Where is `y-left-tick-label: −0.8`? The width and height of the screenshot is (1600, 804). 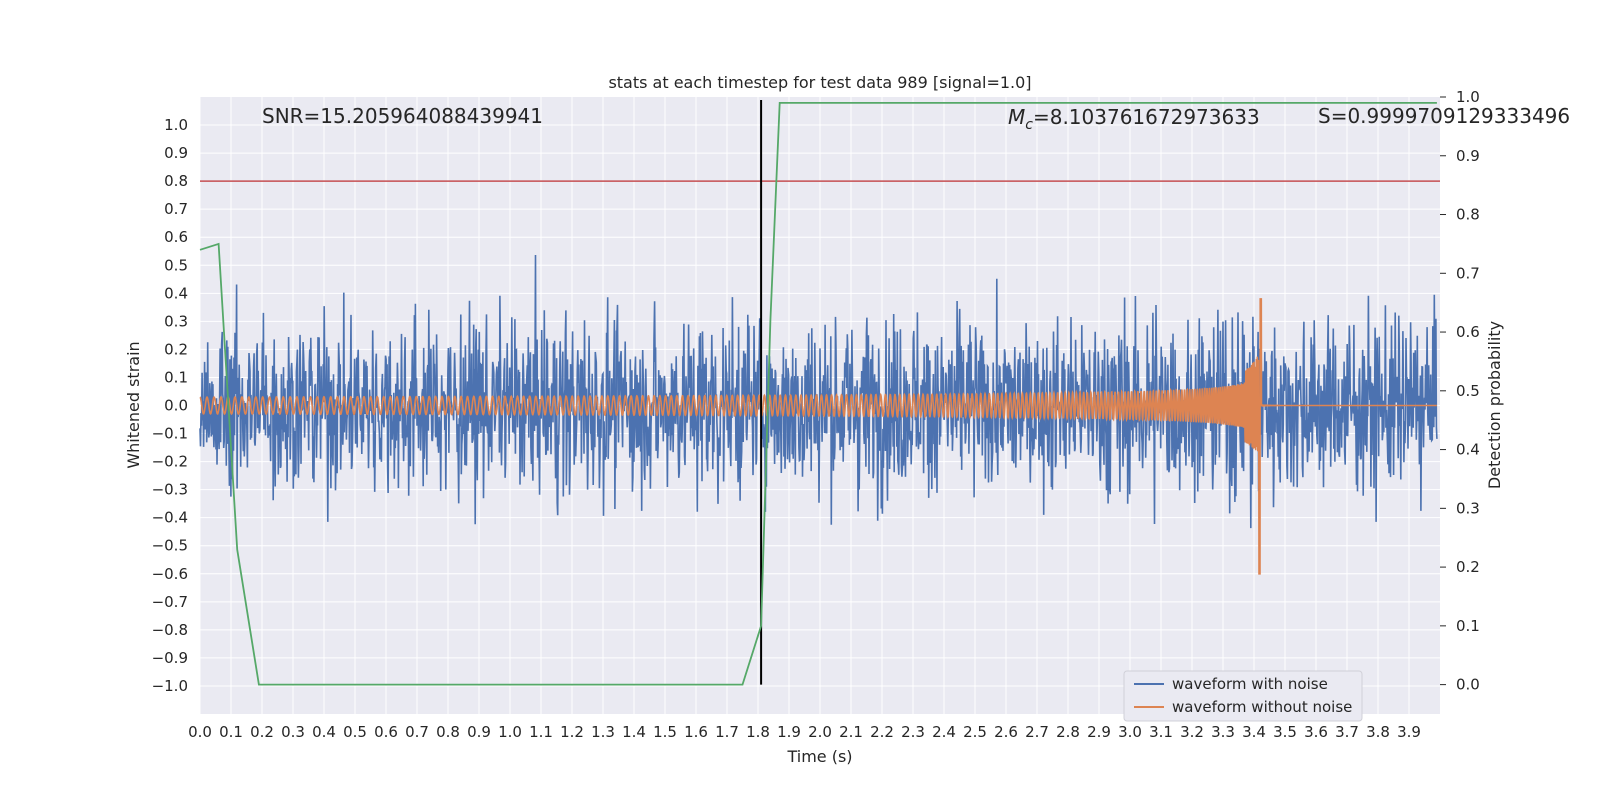 y-left-tick-label: −0.8 is located at coordinates (170, 630).